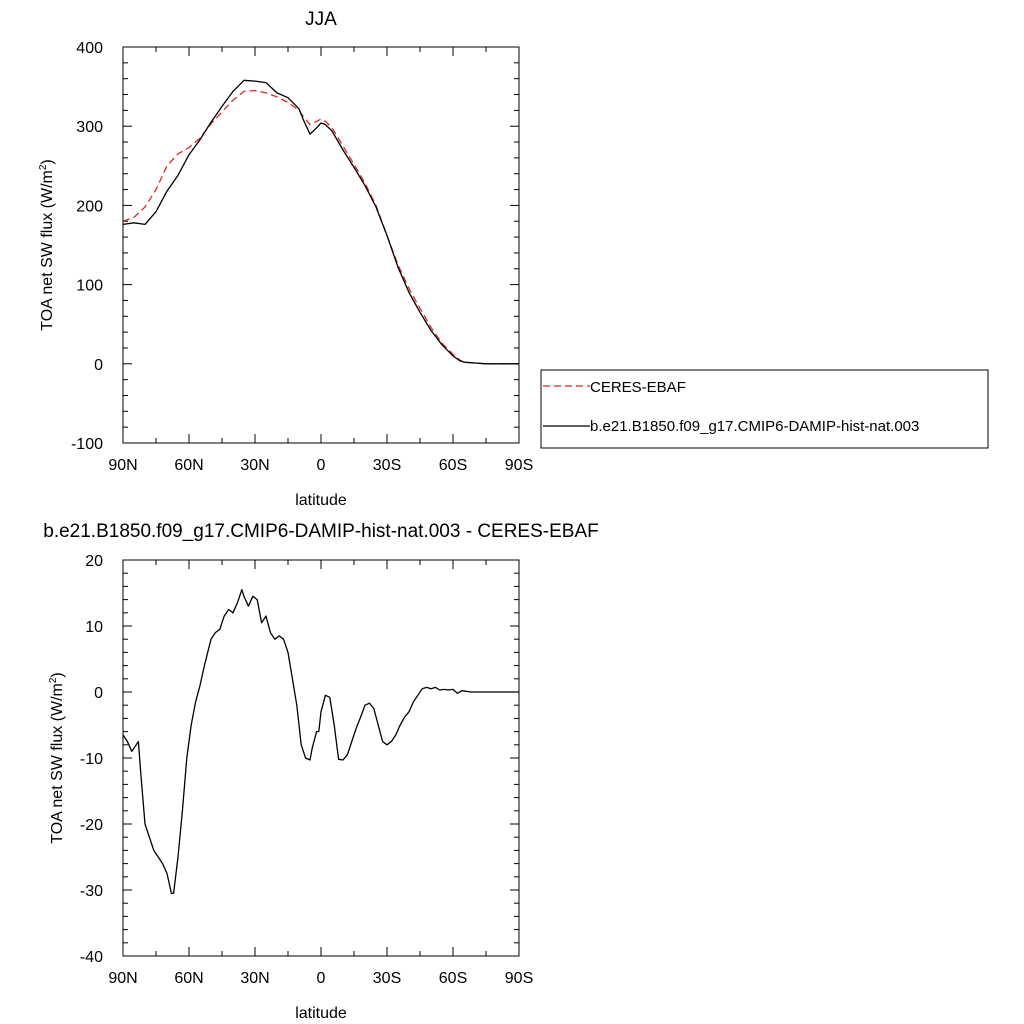 The height and width of the screenshot is (1024, 1024). What do you see at coordinates (94, 561) in the screenshot?
I see `y-tick-label: 20` at bounding box center [94, 561].